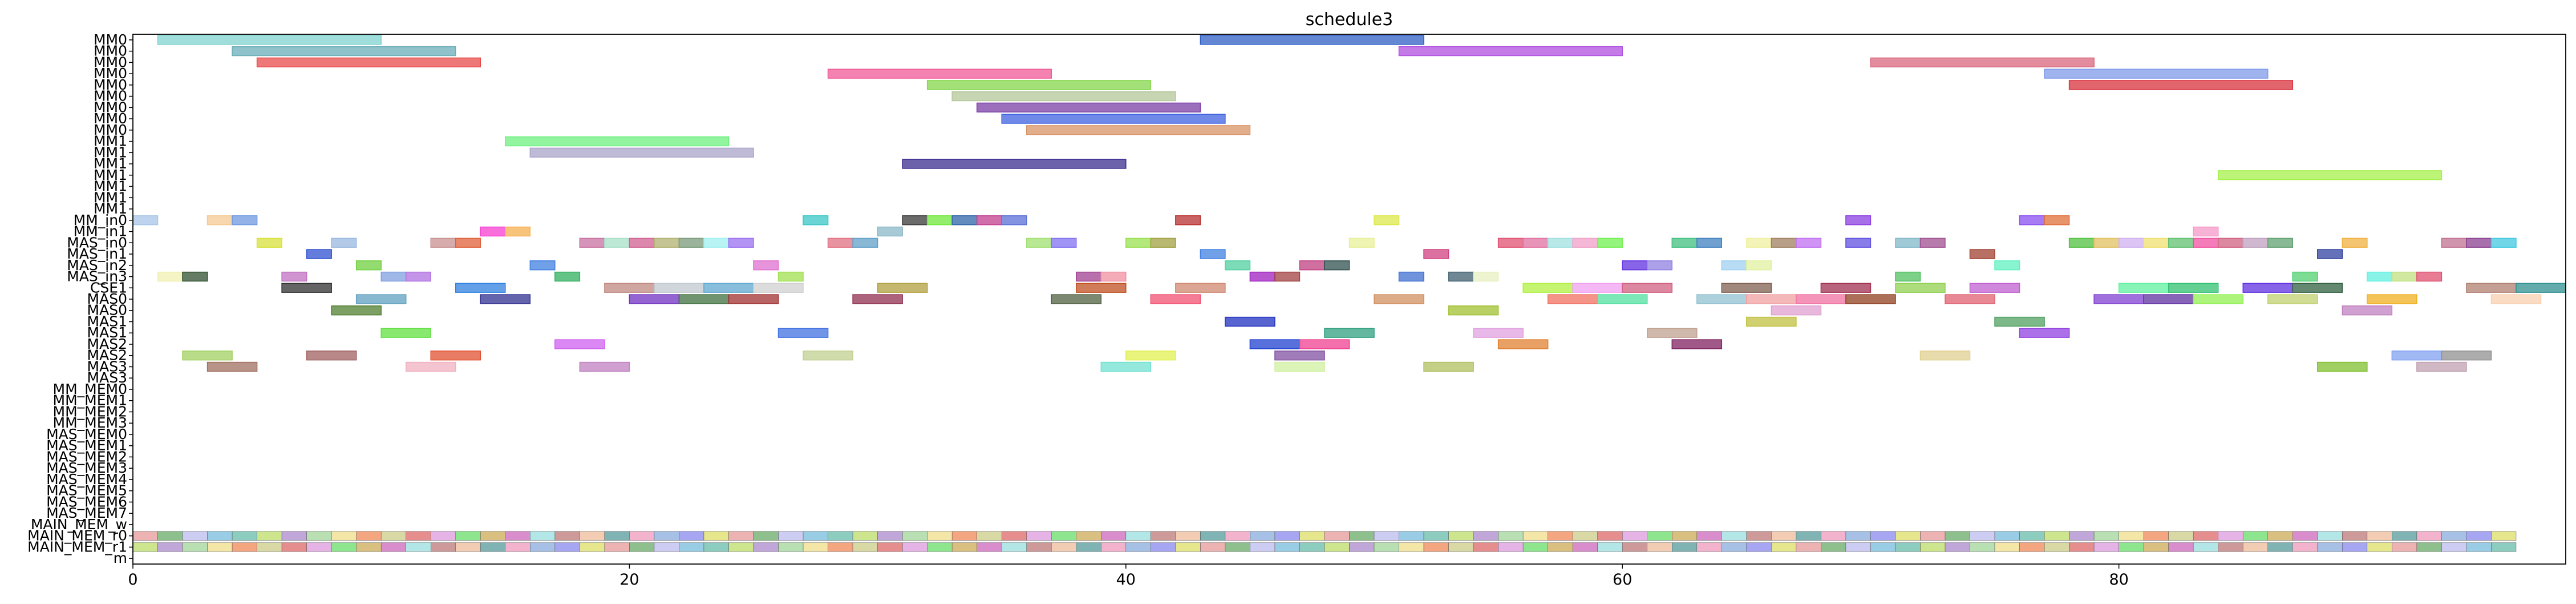  Describe the element at coordinates (132, 580) in the screenshot. I see `x-tick-label: 0` at that location.